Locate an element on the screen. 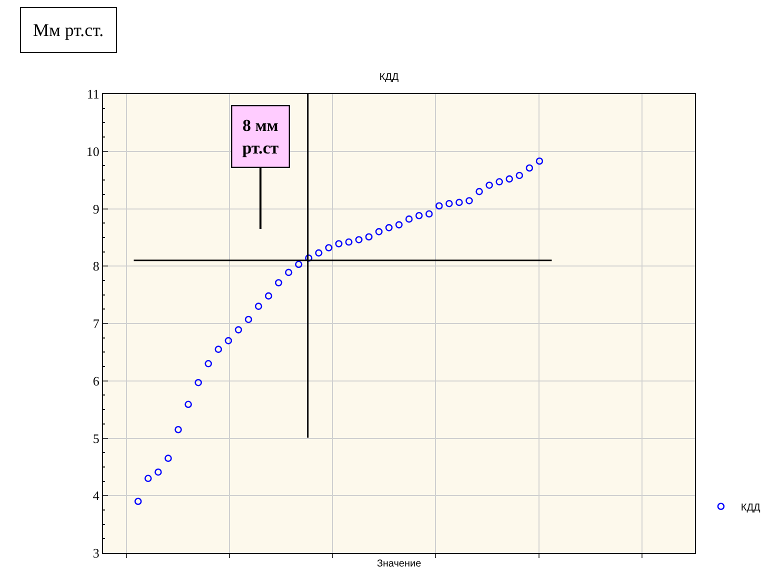 The image size is (778, 578). legend-label: КДД is located at coordinates (750, 508).